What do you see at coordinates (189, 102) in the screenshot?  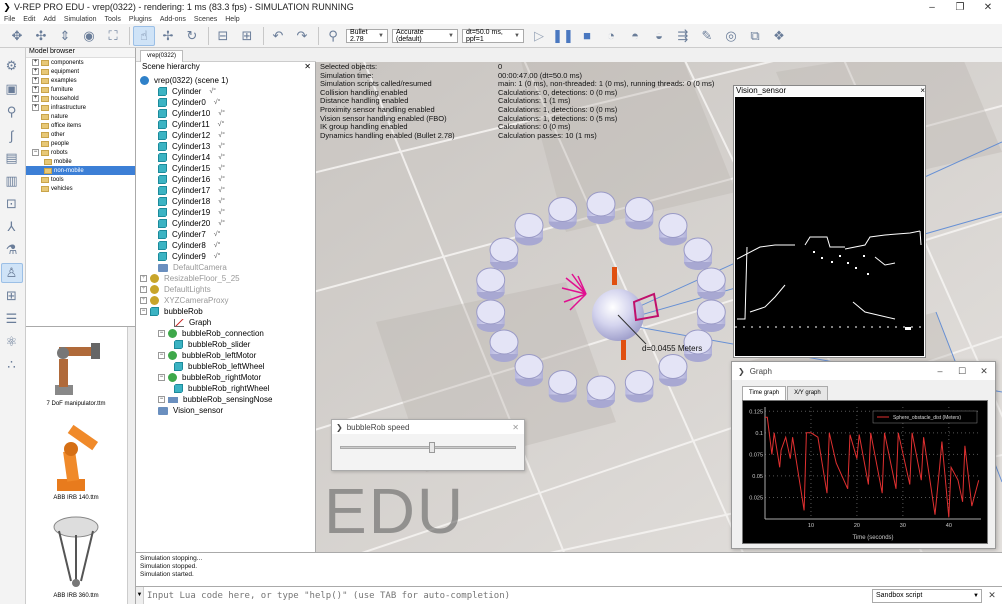 I see `hierarchy-item: Cylinder0 √°` at bounding box center [189, 102].